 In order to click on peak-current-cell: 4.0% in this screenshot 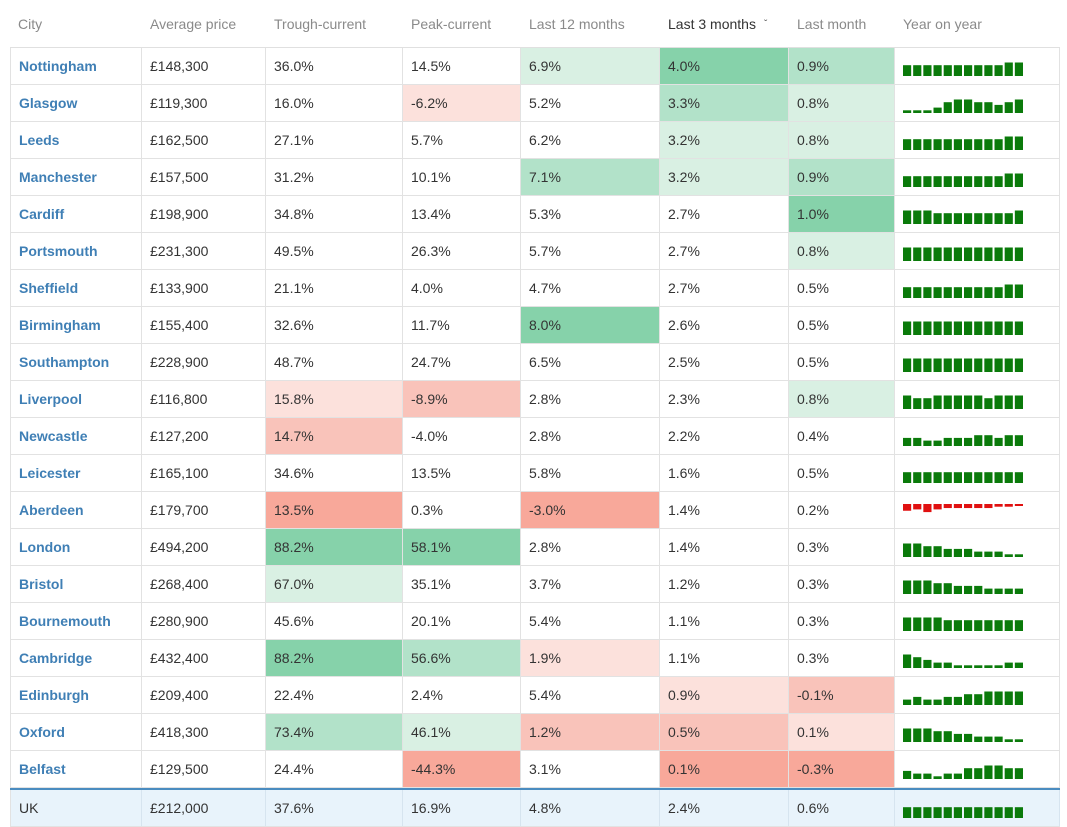, I will do `click(462, 288)`.